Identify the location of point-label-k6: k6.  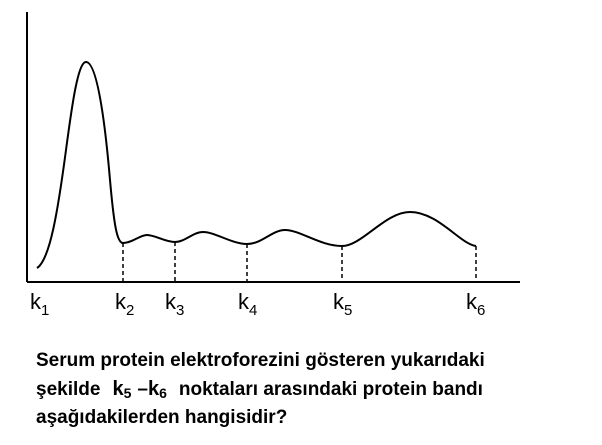
(475, 304).